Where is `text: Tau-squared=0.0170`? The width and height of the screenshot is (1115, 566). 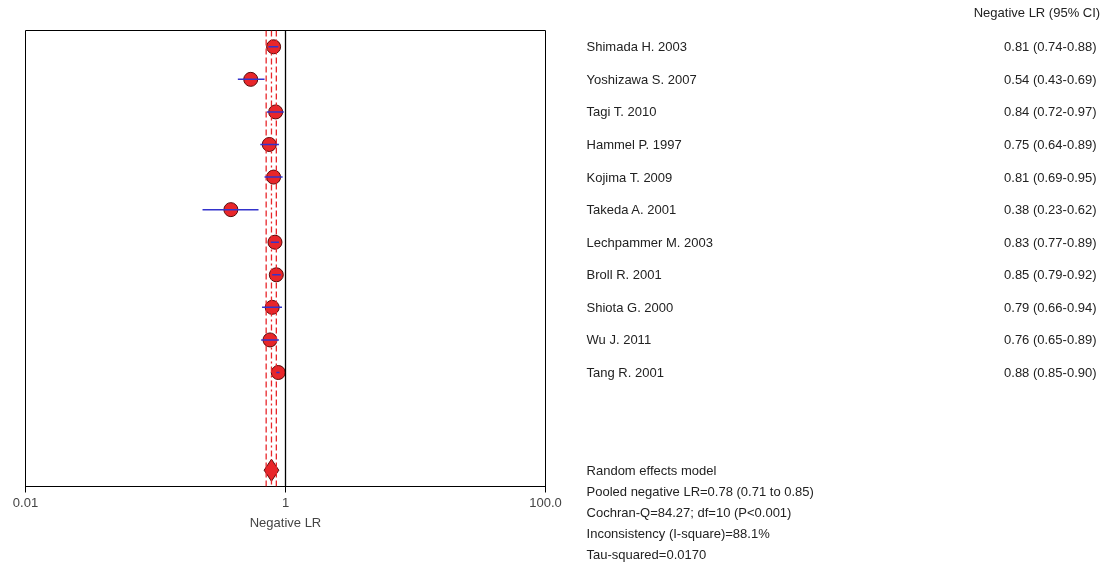 text: Tau-squared=0.0170 is located at coordinates (646, 554).